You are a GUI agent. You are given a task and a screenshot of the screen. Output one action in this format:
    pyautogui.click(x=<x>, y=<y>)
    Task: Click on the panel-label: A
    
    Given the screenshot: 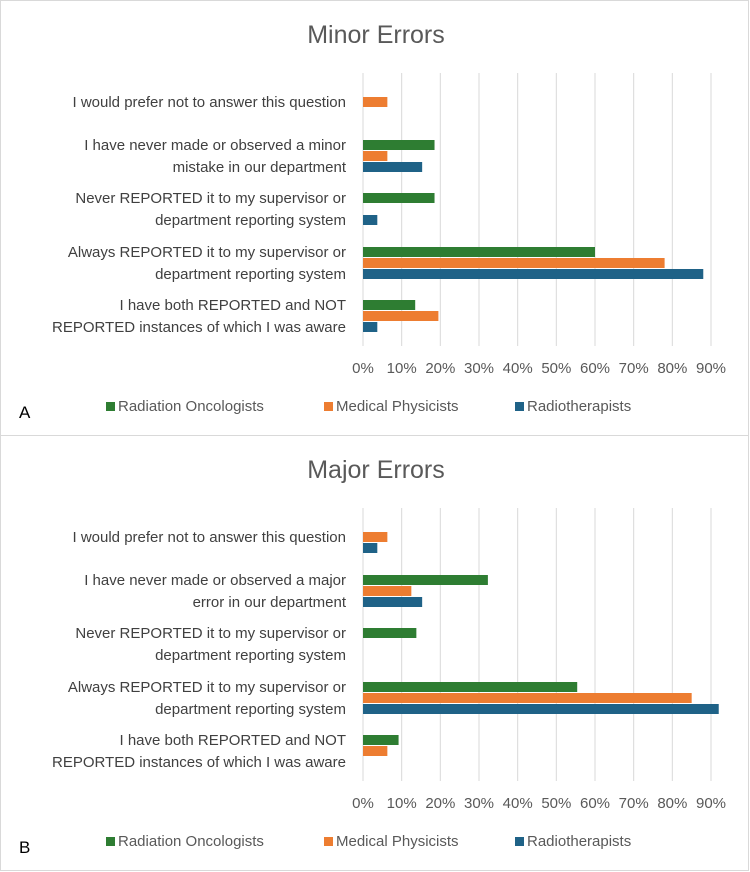 What is the action you would take?
    pyautogui.click(x=25, y=412)
    